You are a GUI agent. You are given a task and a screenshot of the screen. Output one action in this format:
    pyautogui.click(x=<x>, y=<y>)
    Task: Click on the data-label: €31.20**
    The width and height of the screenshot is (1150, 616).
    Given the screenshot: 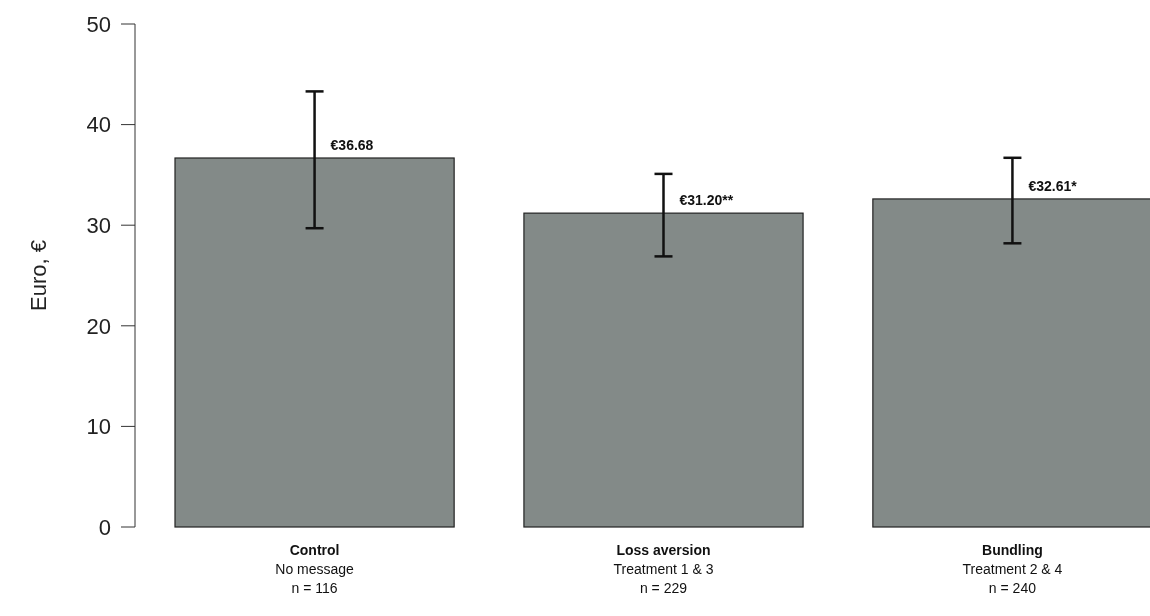 What is the action you would take?
    pyautogui.click(x=706, y=200)
    